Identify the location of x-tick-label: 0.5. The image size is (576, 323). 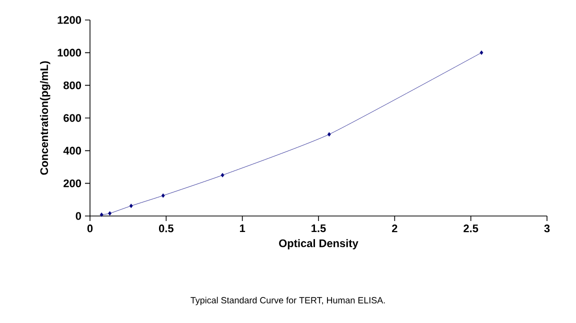
(166, 228).